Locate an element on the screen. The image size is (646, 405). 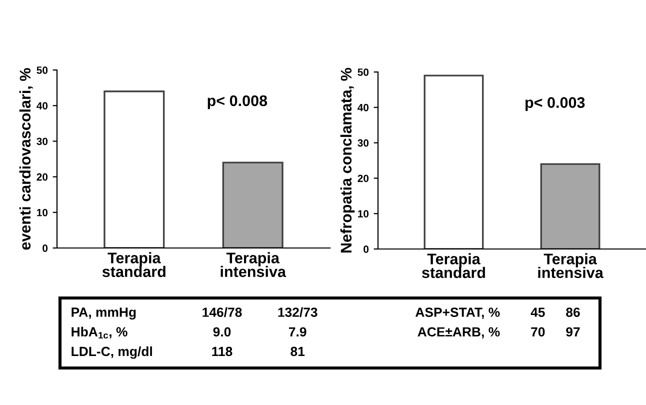
text: 146/78 is located at coordinates (222, 312).